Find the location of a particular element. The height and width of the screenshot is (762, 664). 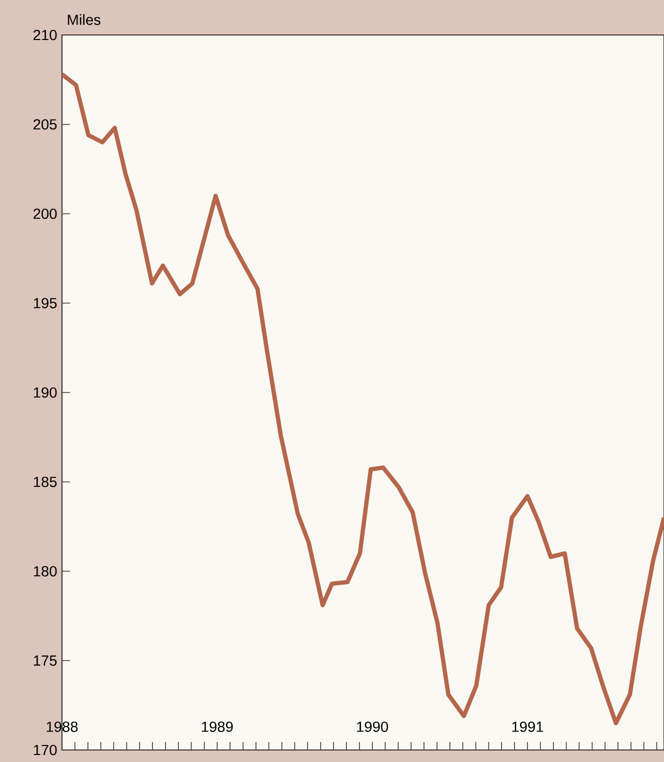

x-tick-label: 1991 is located at coordinates (528, 727).